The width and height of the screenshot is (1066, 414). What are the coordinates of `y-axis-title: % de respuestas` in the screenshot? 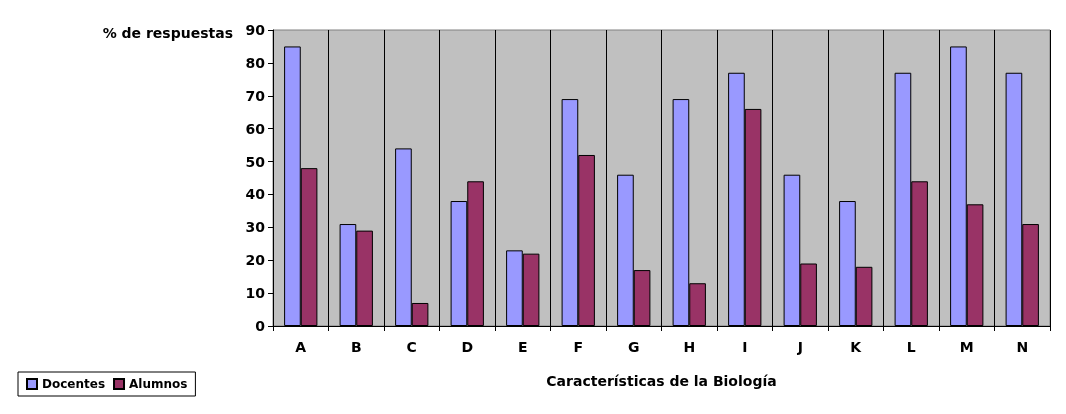 It's located at (167, 33).